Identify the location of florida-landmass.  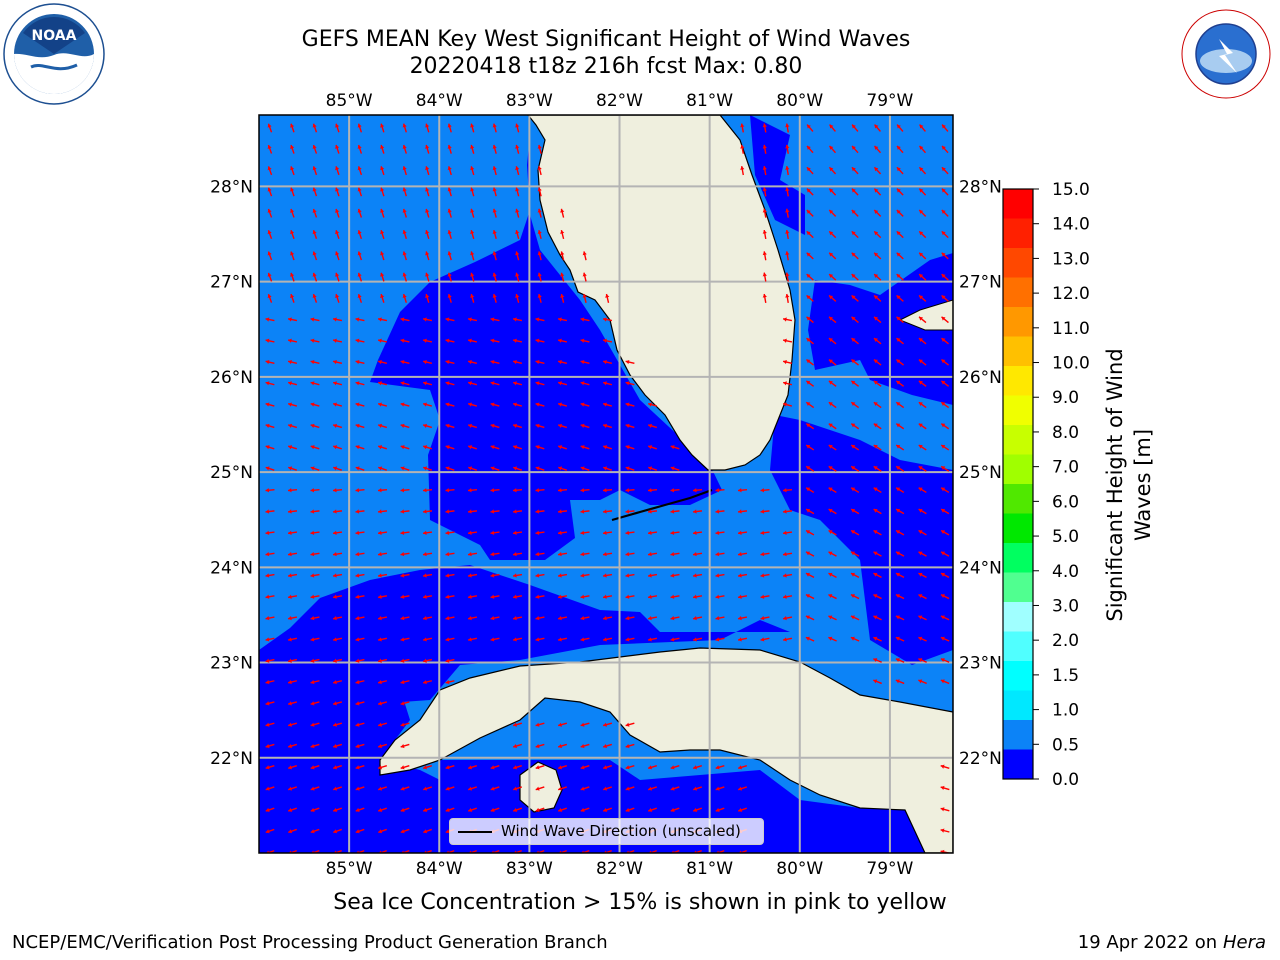
(661, 293).